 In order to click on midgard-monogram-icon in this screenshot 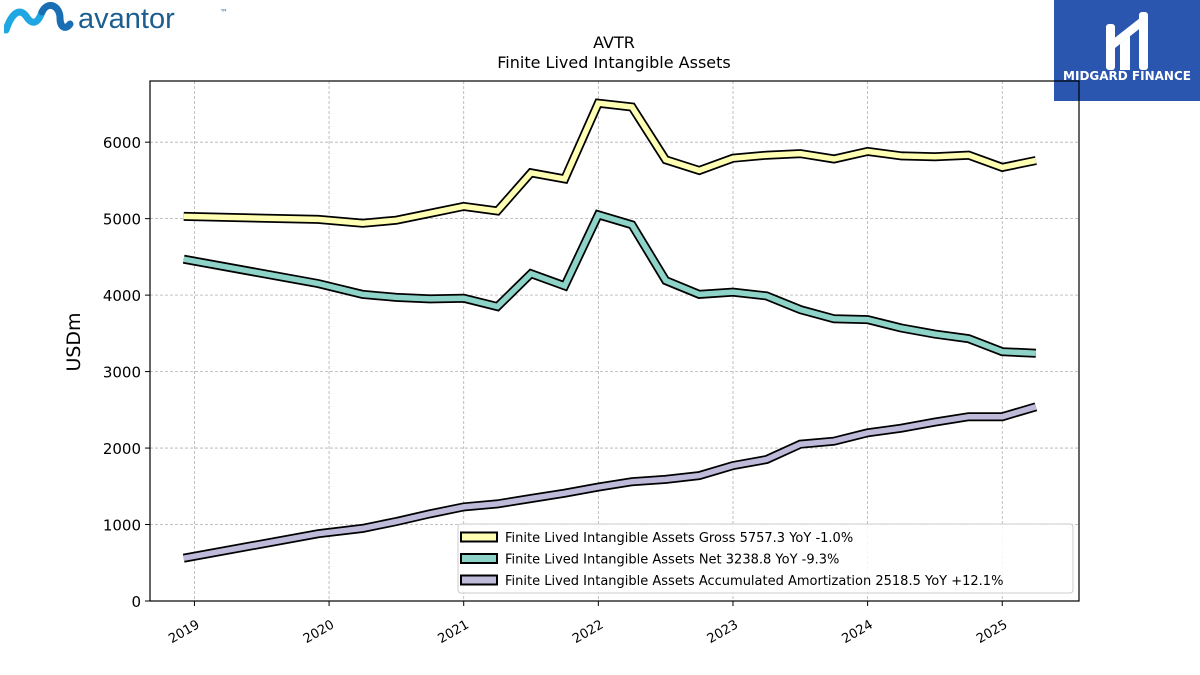, I will do `click(1127, 41)`.